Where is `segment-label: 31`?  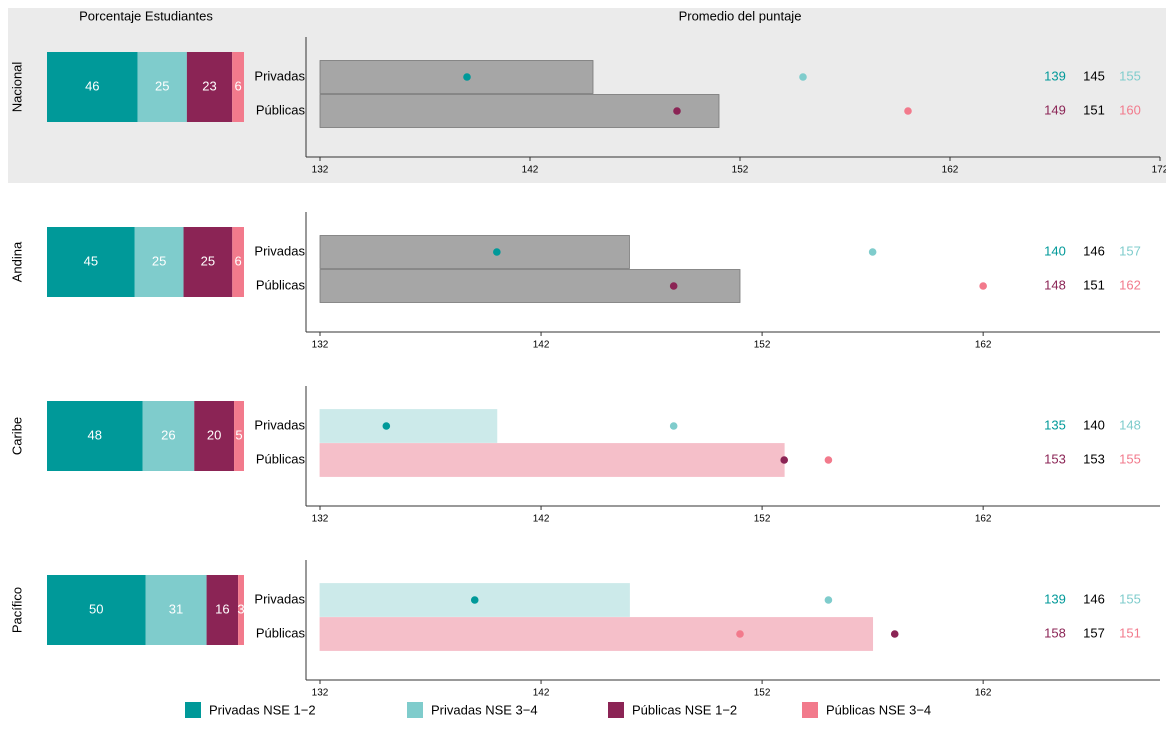
segment-label: 31 is located at coordinates (176, 608).